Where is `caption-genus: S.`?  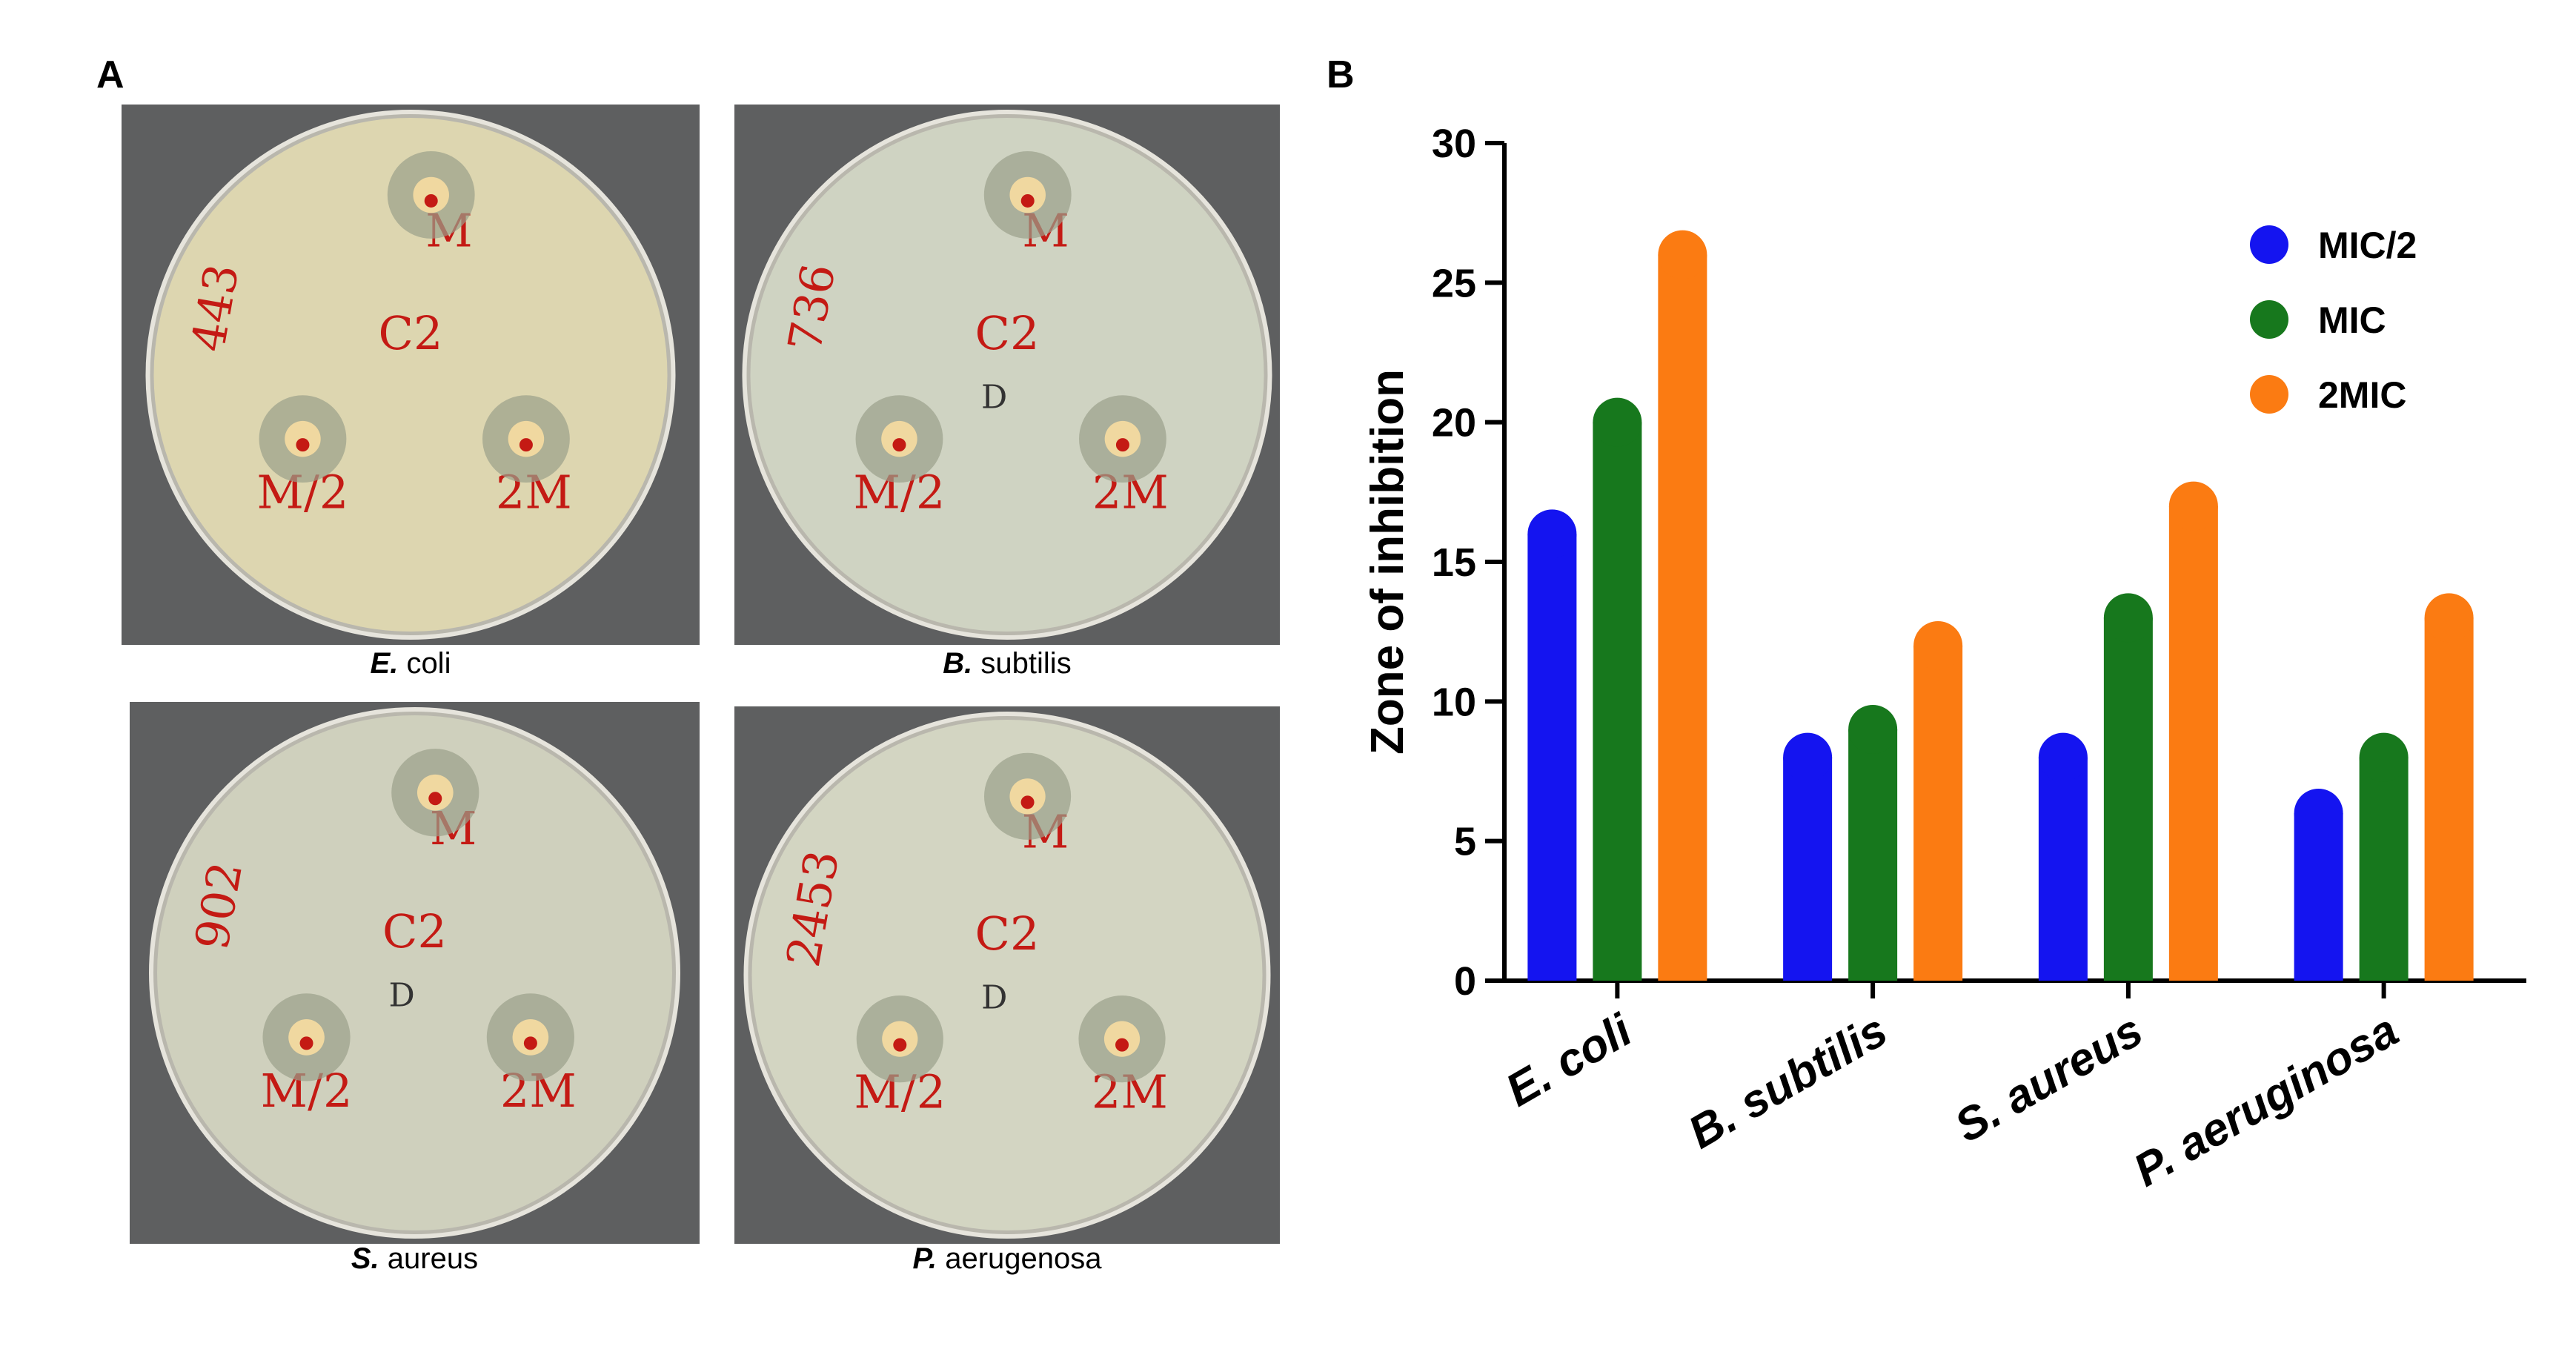
caption-genus: S. is located at coordinates (365, 1258).